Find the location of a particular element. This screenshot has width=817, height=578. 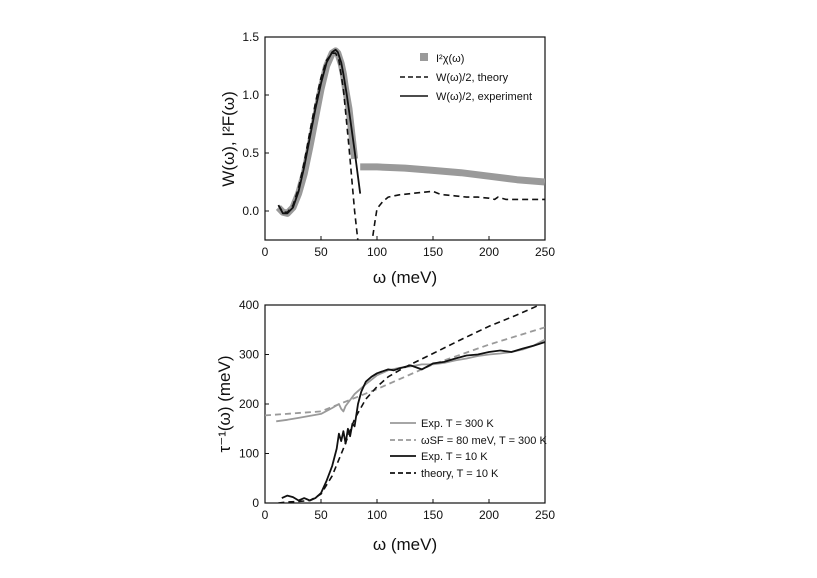

bottom-y-tick-label: 400 is located at coordinates (249, 305).